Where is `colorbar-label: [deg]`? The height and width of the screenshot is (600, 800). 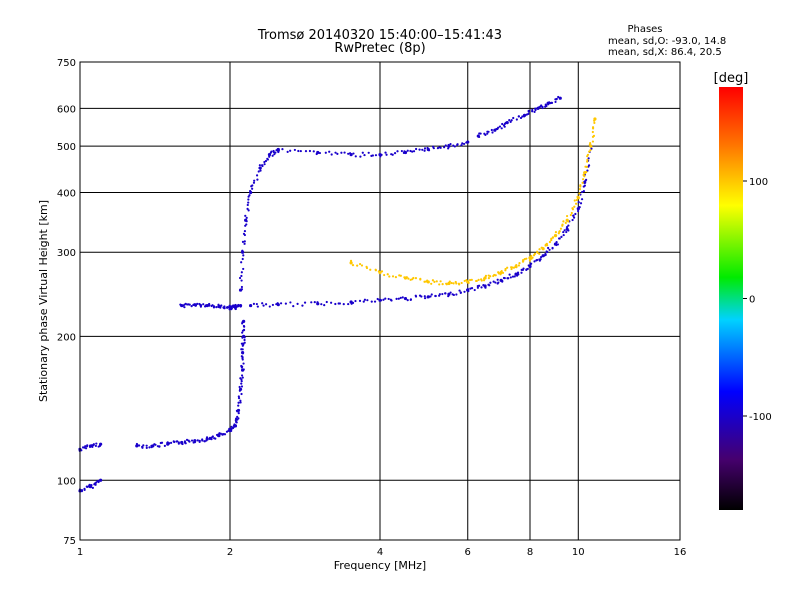
colorbar-label: [deg] is located at coordinates (731, 78).